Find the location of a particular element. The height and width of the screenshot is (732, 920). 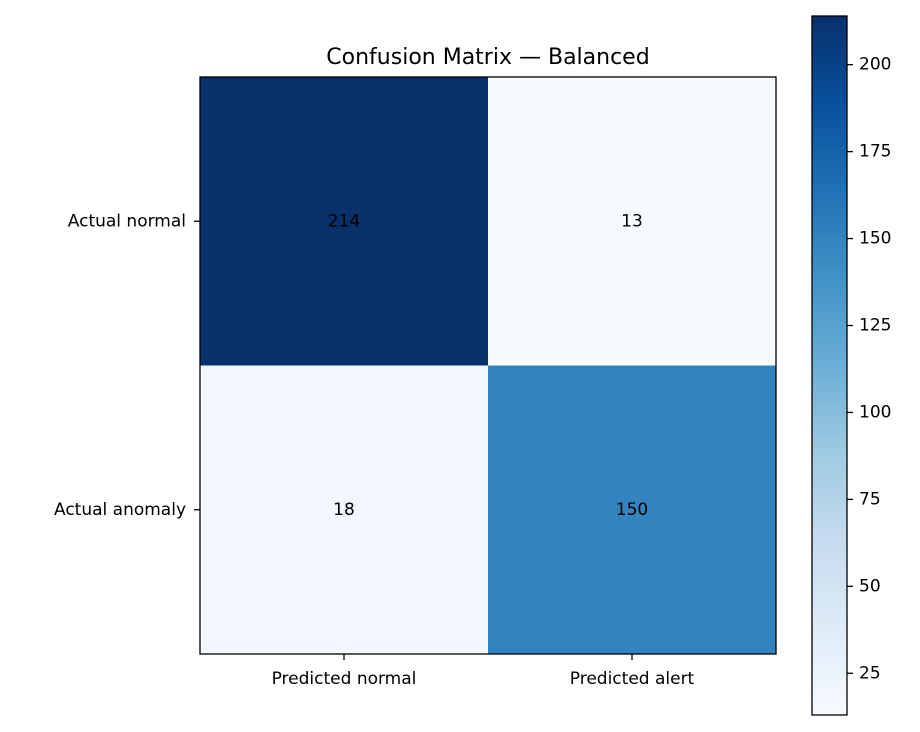

cell-value-label: 214 is located at coordinates (344, 221).